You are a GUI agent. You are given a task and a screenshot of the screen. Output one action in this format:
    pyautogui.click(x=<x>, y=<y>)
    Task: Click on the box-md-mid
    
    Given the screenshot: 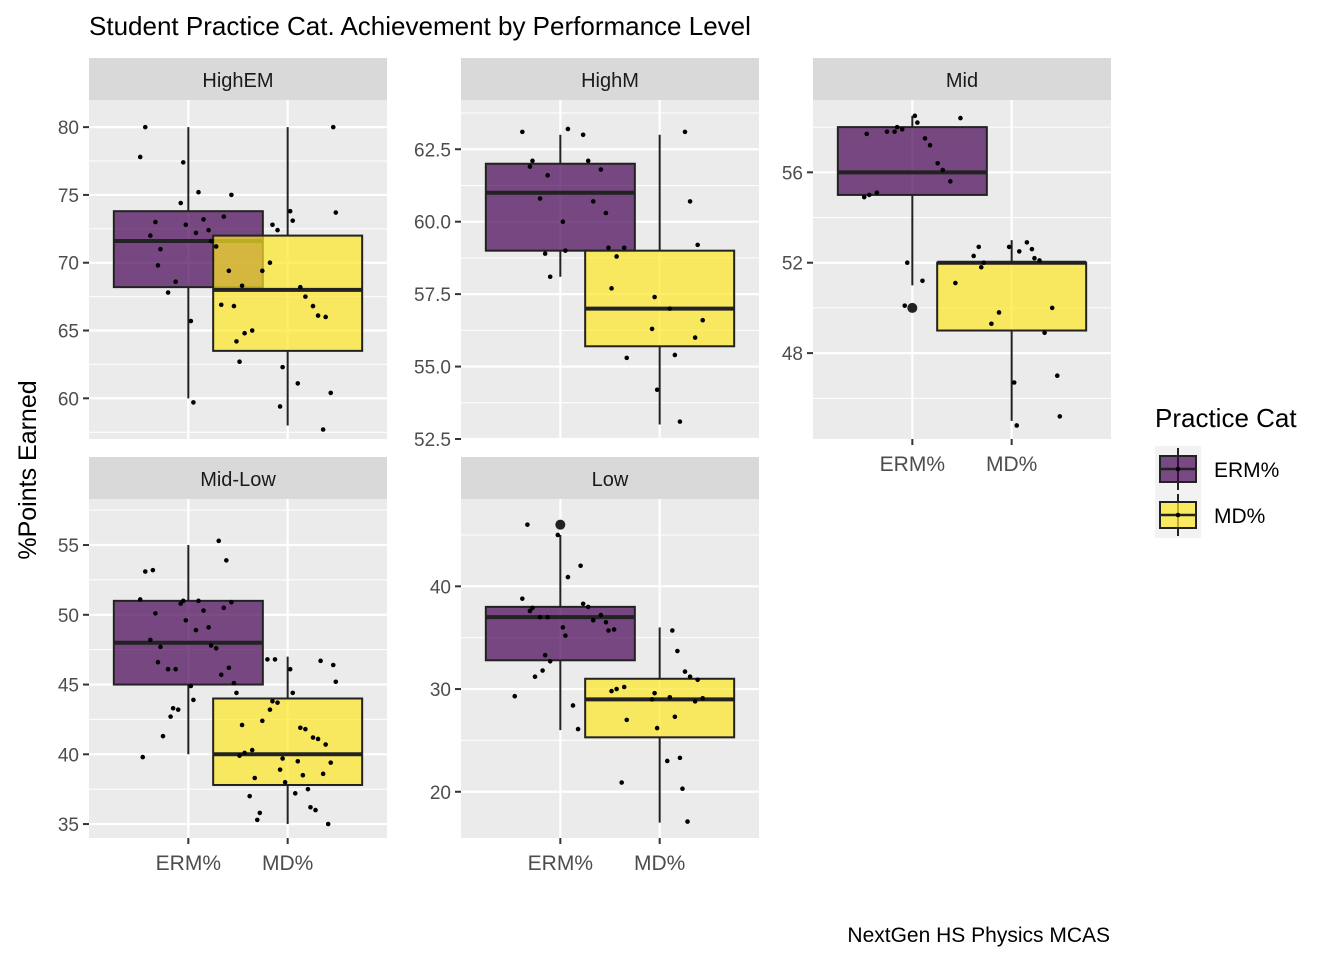 What is the action you would take?
    pyautogui.click(x=1012, y=330)
    